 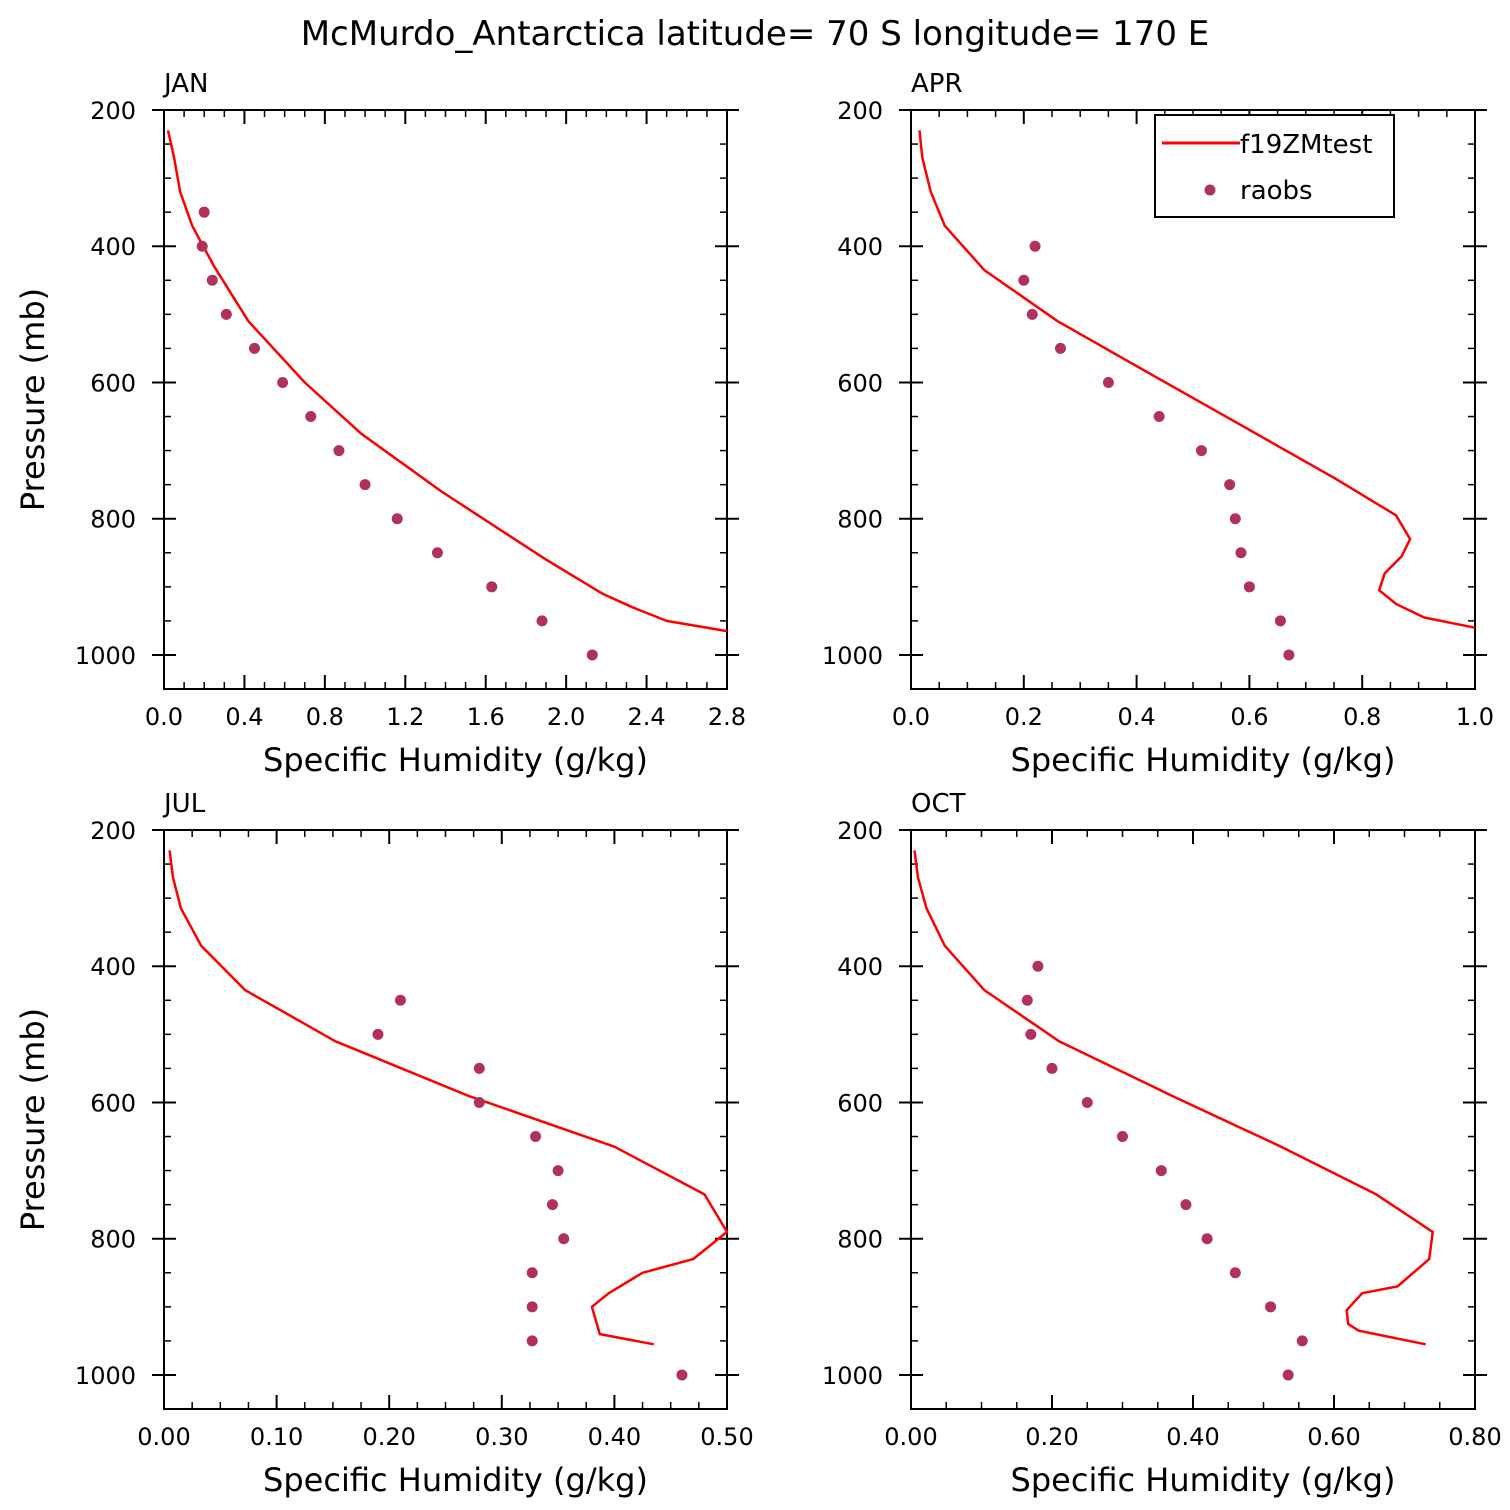 What do you see at coordinates (405, 717) in the screenshot?
I see `x-tick-label: 1.2` at bounding box center [405, 717].